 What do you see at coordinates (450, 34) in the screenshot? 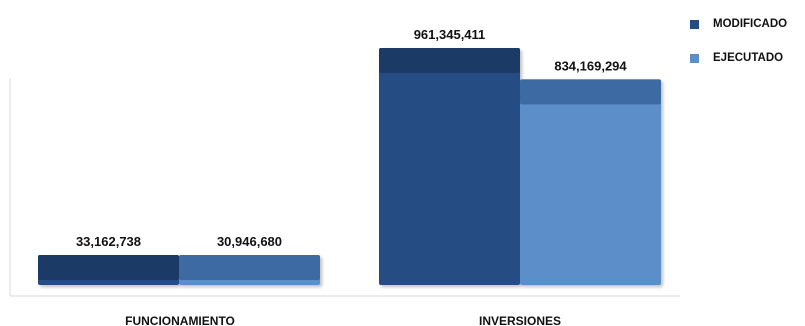
I see `value-label-inversiones-modificado: 961,345,411` at bounding box center [450, 34].